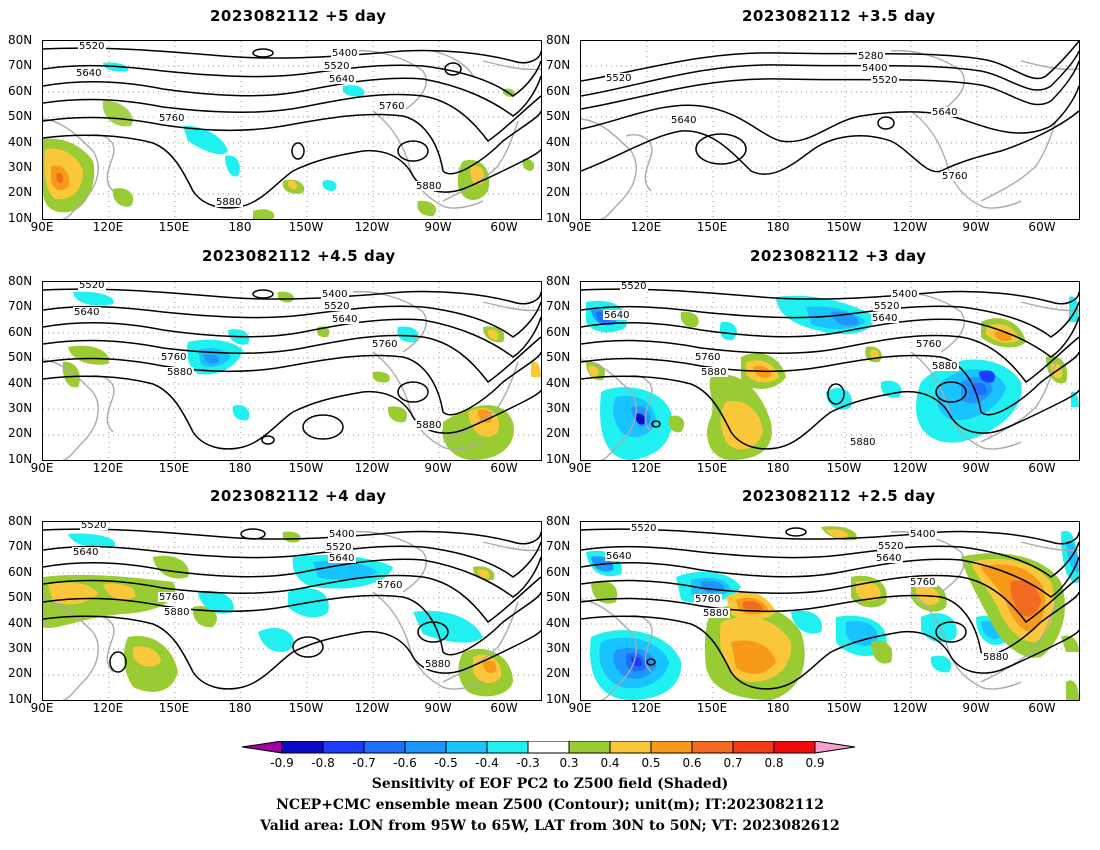  I want to click on lon-tick-label: 120E, so click(646, 468).